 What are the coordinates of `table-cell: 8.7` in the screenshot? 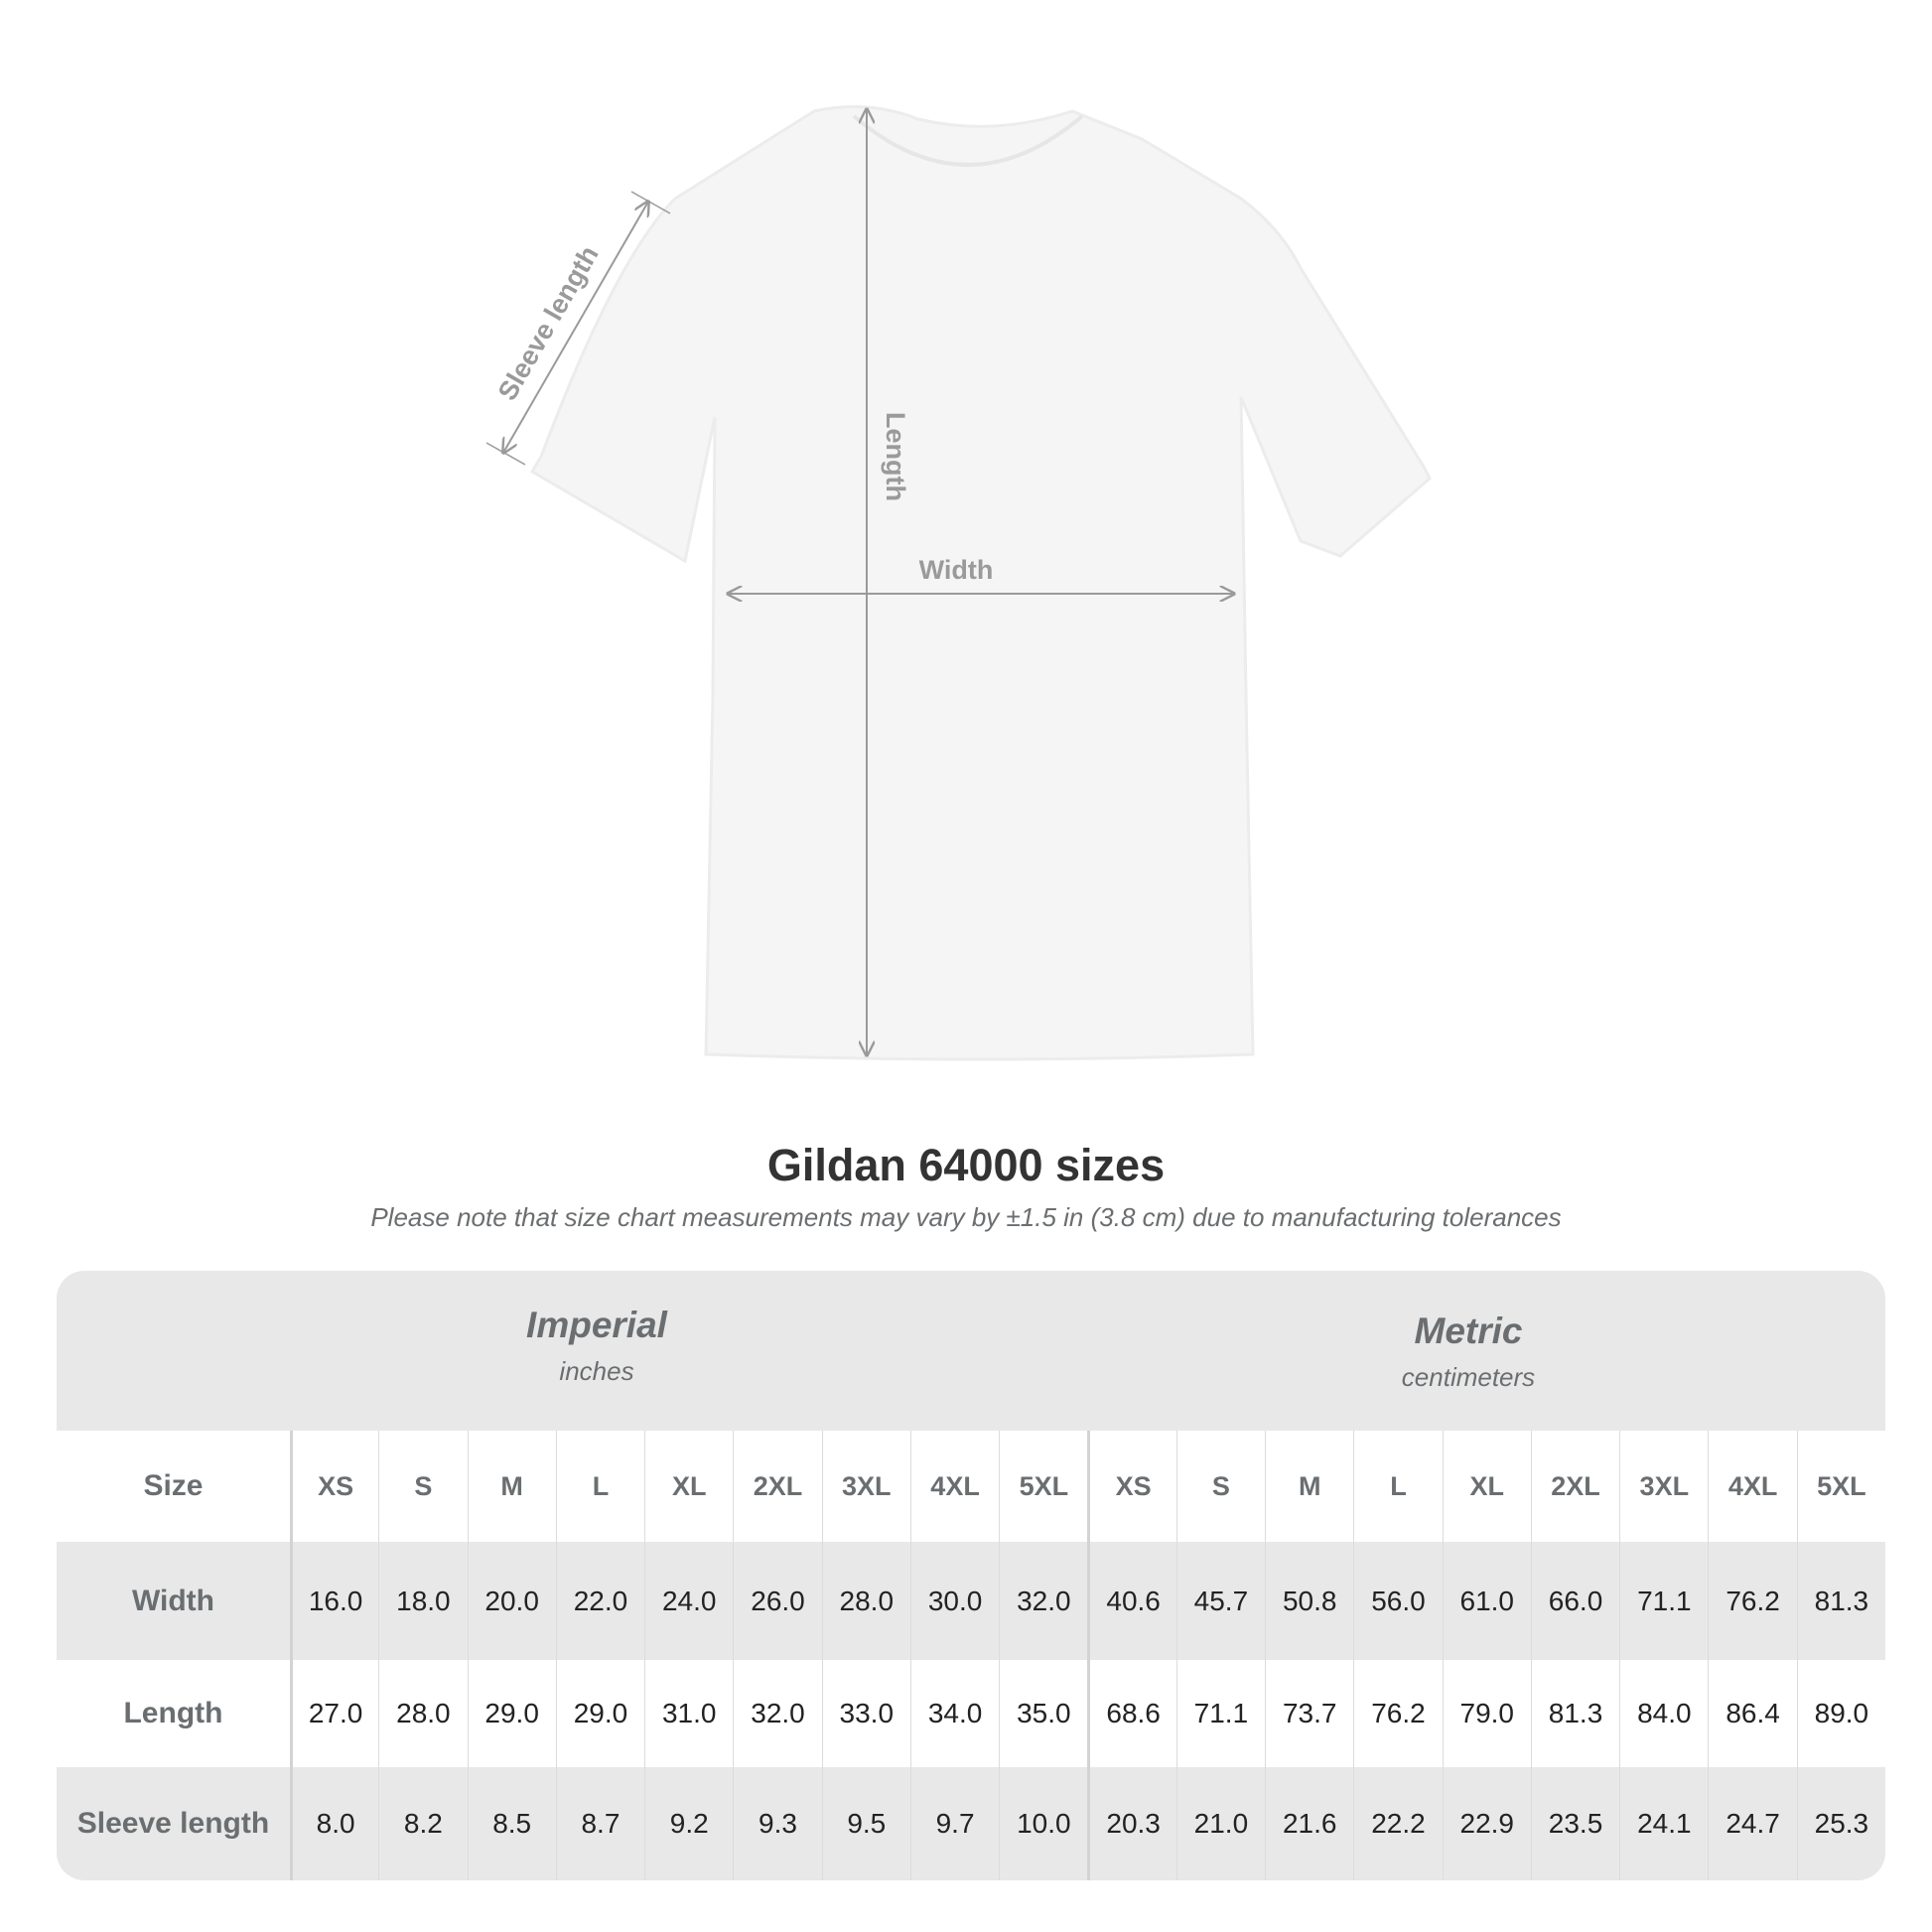 It's located at (599, 1823).